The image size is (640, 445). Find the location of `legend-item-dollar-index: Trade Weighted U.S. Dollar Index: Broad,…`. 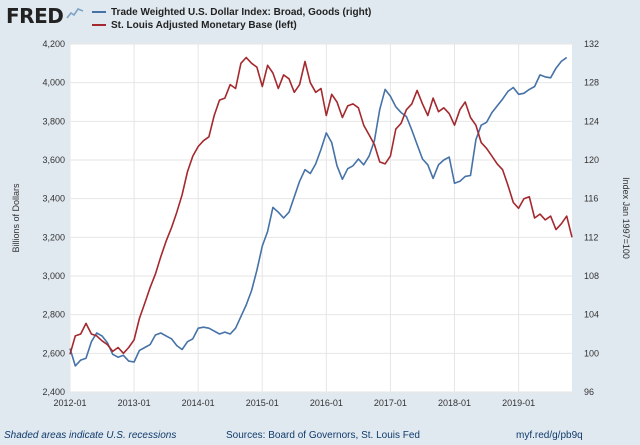

legend-item-dollar-index: Trade Weighted U.S. Dollar Index: Broad,… is located at coordinates (231, 13).